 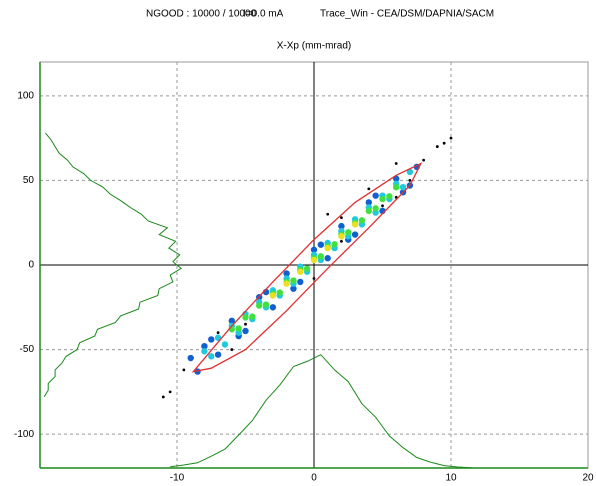 I want to click on annotation: Trace_Win - CEA/DSM/DAPNIA/SACM, so click(x=407, y=14).